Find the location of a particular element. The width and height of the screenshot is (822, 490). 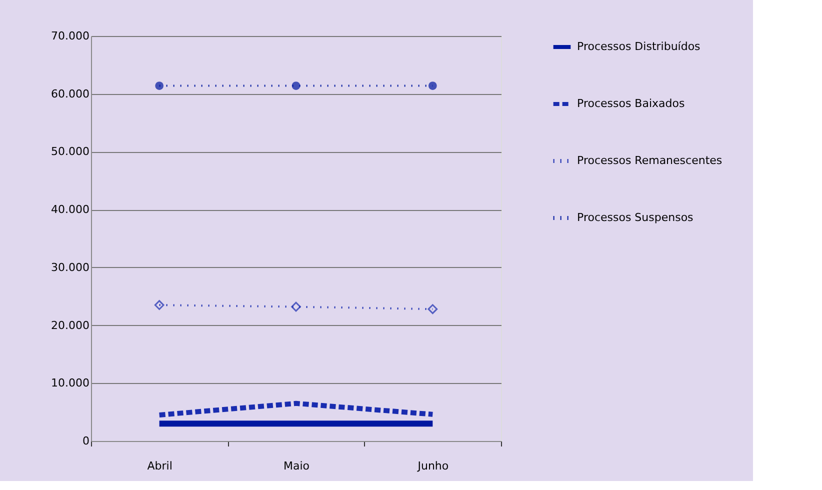

y-tick-label: 60.000 is located at coordinates (70, 93).